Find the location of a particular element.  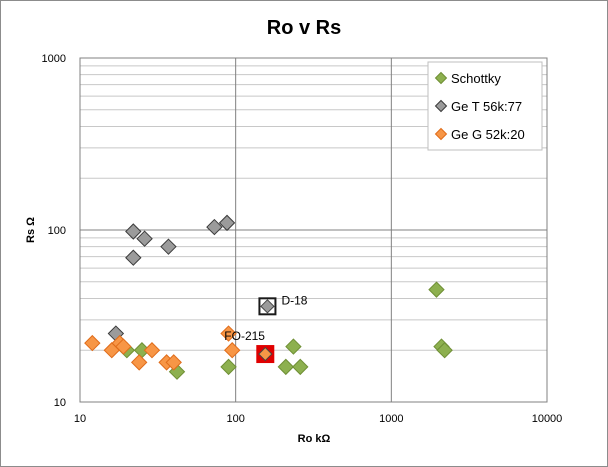

x-tick-label: 10000 is located at coordinates (547, 419).